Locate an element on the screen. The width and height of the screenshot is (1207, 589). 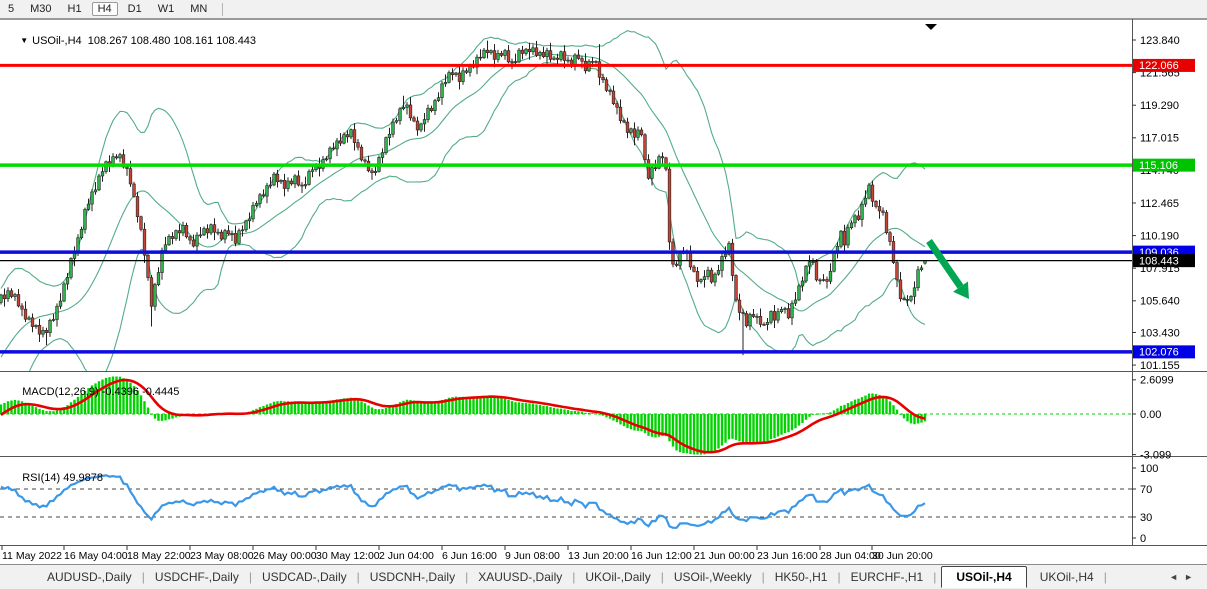
rsi-panel is located at coordinates (566, 501).